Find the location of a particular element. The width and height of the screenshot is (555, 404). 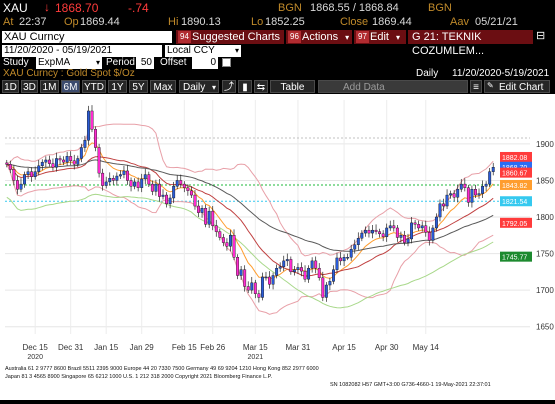

suggested-charts-menu: 94 Suggested Charts is located at coordinates (230, 37).